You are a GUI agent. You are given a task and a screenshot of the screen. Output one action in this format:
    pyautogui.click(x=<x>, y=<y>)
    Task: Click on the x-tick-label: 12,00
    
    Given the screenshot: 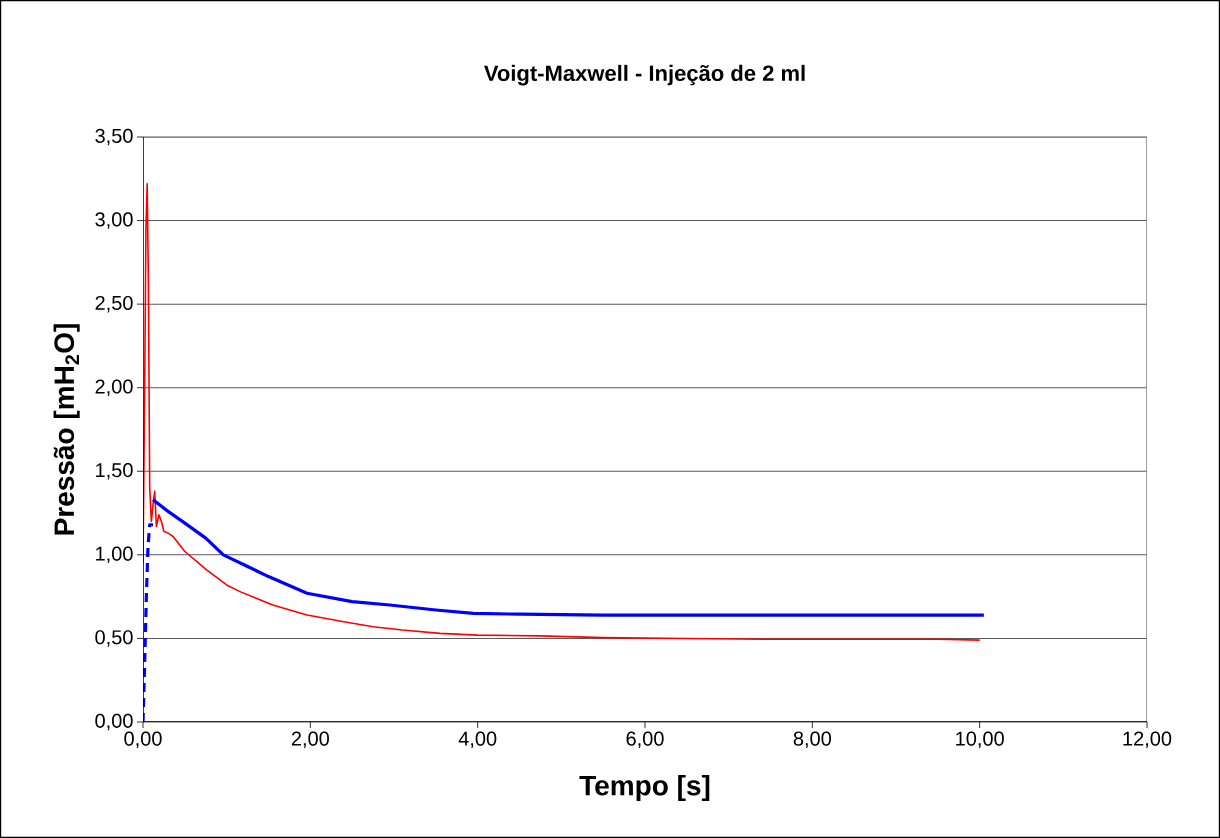 What is the action you would take?
    pyautogui.click(x=1147, y=740)
    